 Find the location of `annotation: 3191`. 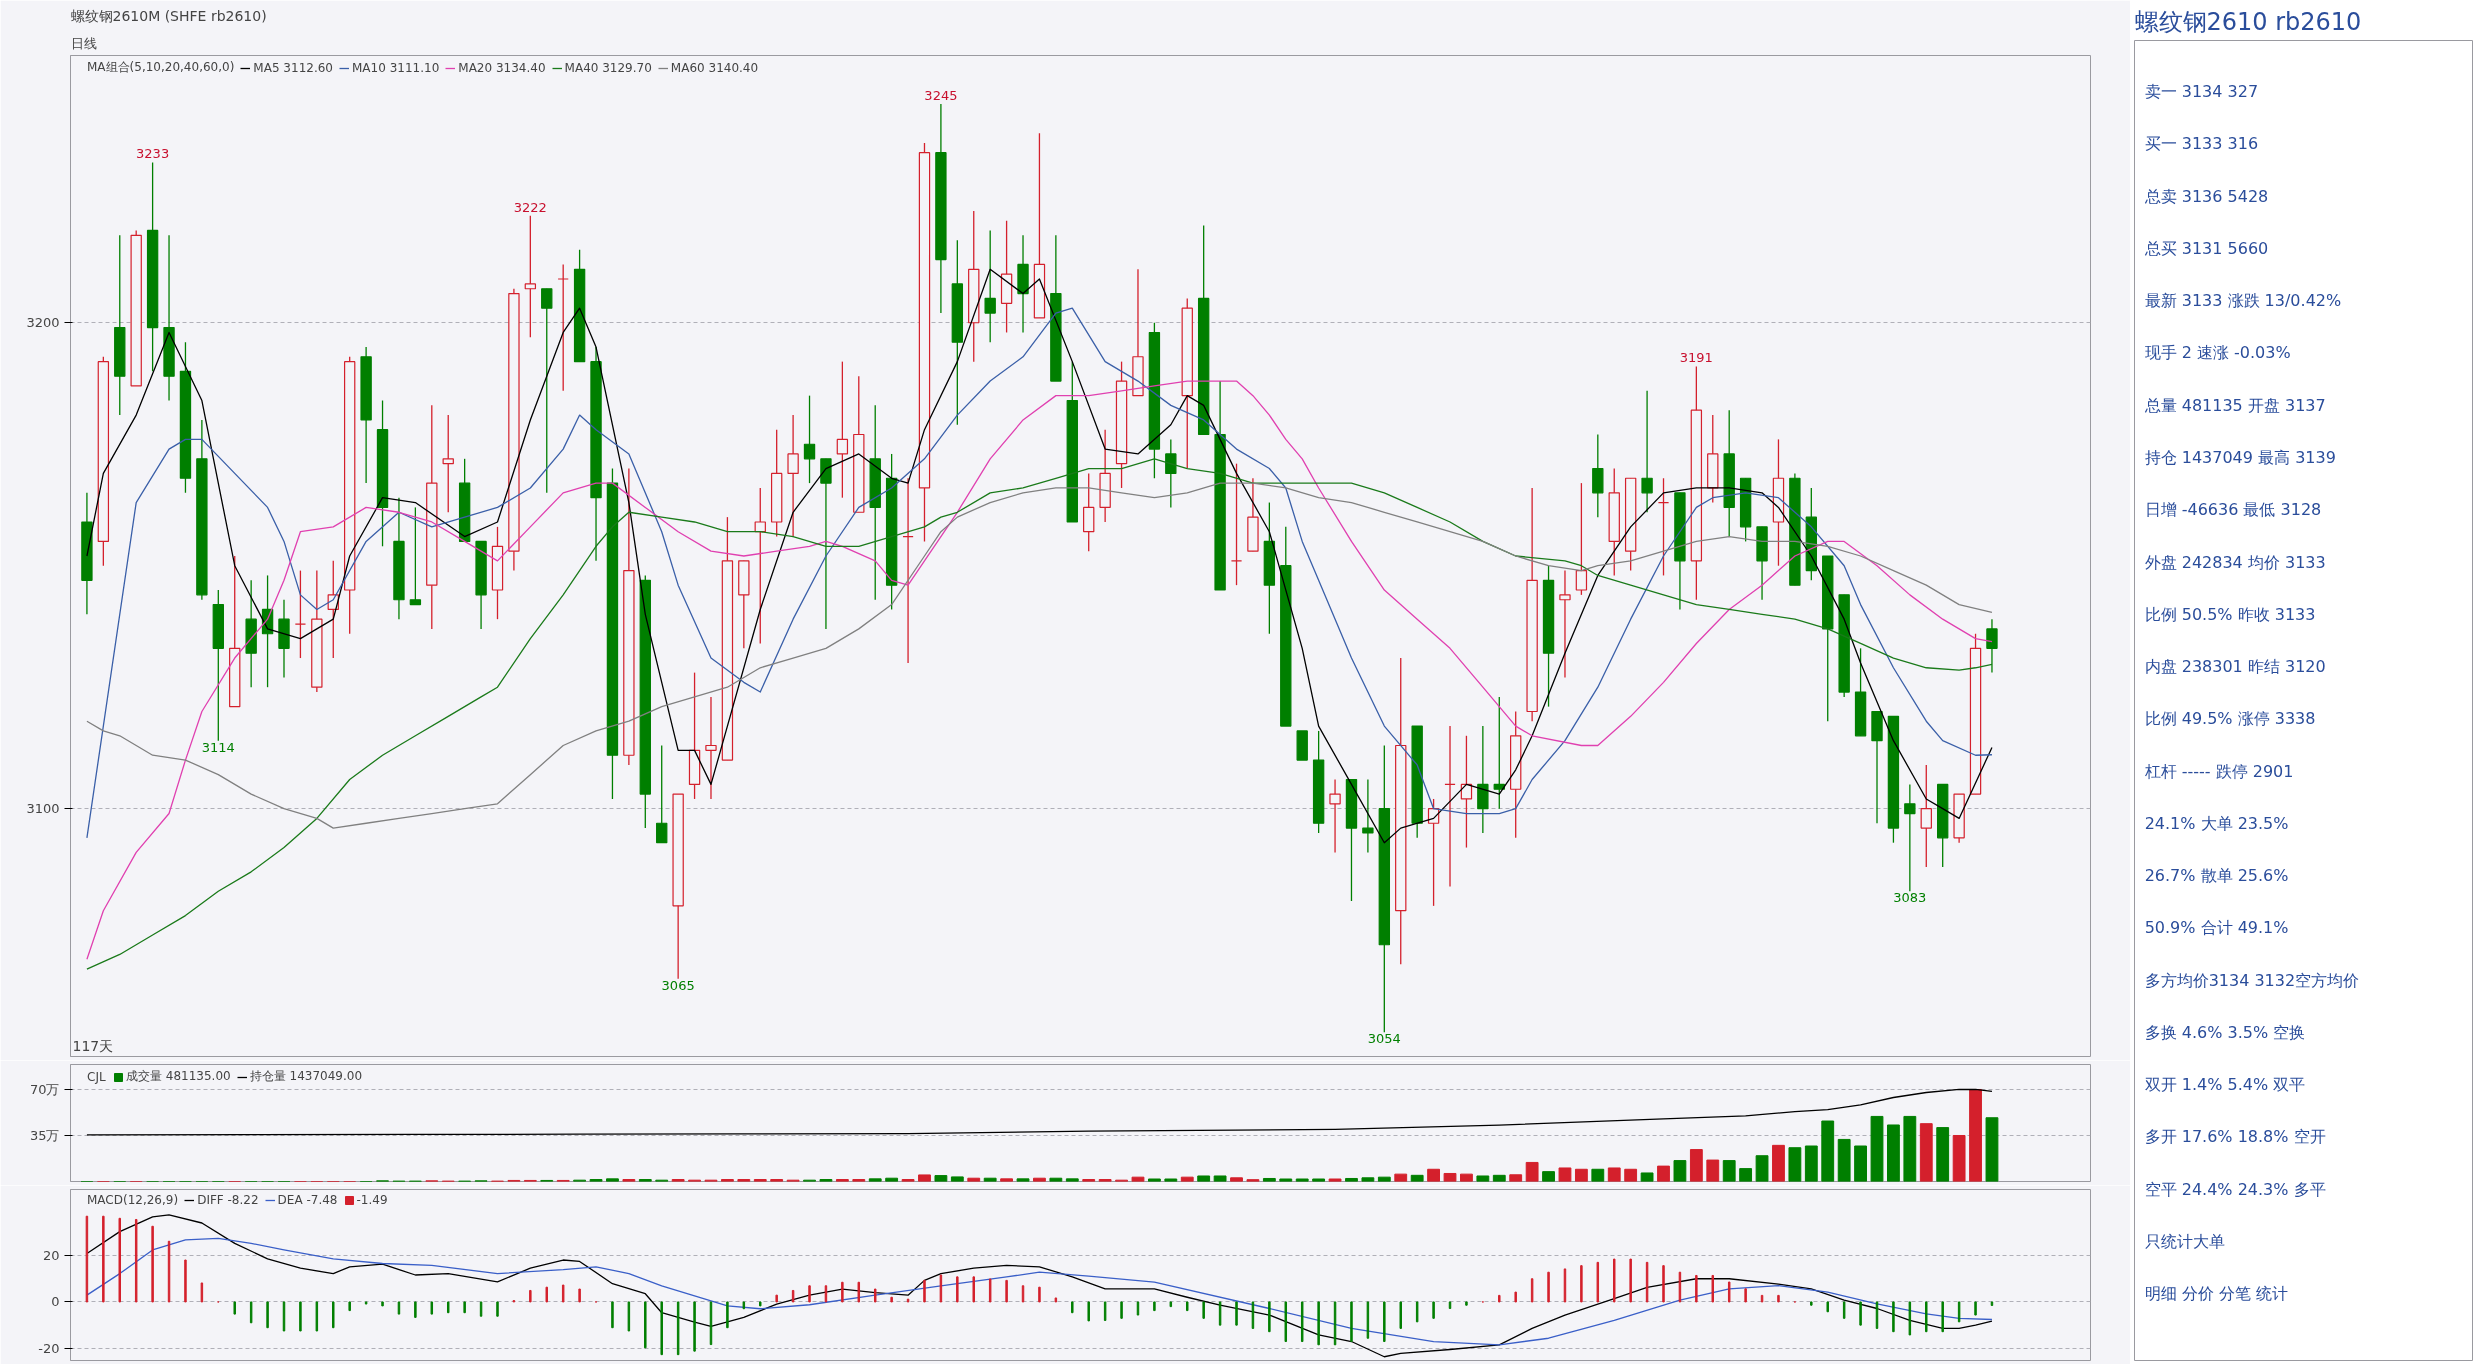

annotation: 3191 is located at coordinates (1696, 358).